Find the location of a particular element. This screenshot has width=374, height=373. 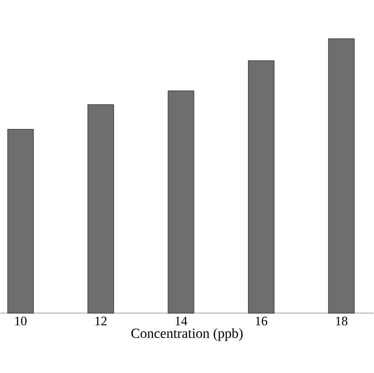

x-tick-label: 14 is located at coordinates (182, 321).